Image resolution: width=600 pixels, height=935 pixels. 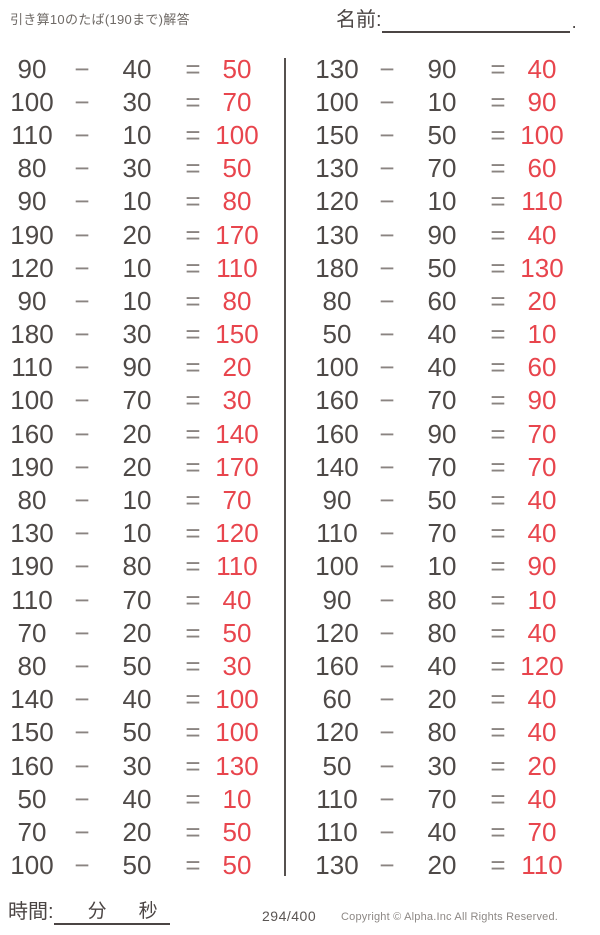 I want to click on problem-row: 50− 30 = 20, so click(x=452, y=765).